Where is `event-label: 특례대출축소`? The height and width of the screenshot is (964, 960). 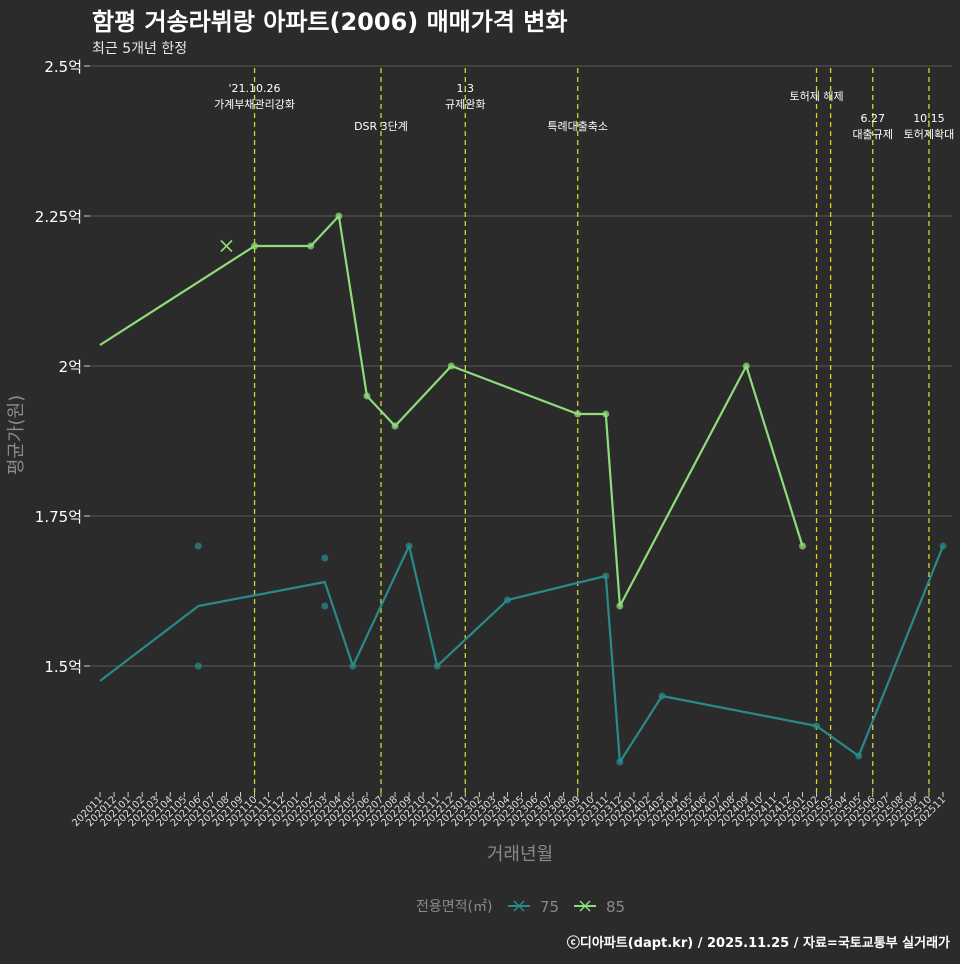 event-label: 특례대출축소 is located at coordinates (577, 126).